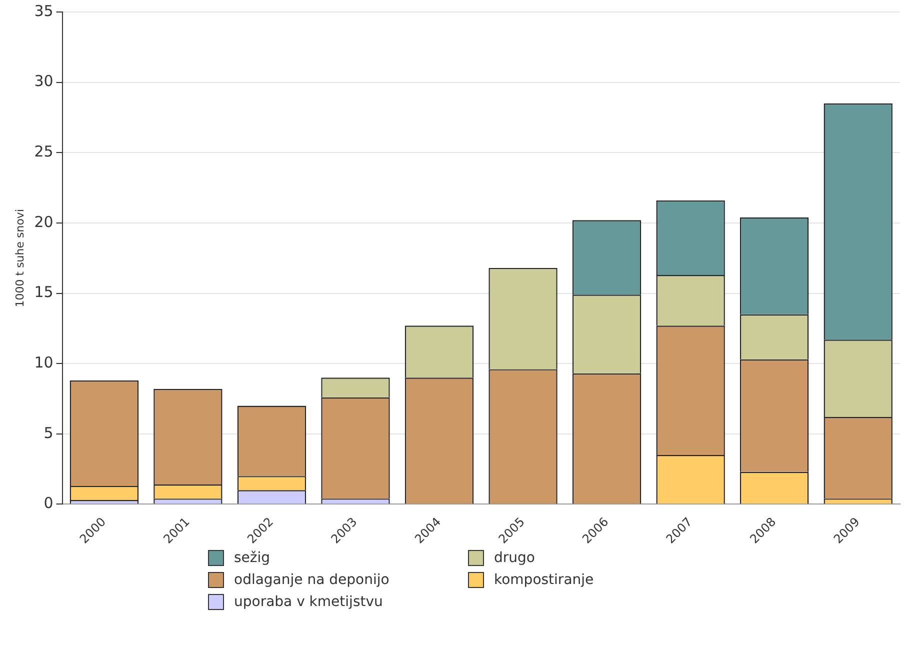 This screenshot has height=652, width=905. What do you see at coordinates (44, 81) in the screenshot?
I see `y-tick-label: 30` at bounding box center [44, 81].